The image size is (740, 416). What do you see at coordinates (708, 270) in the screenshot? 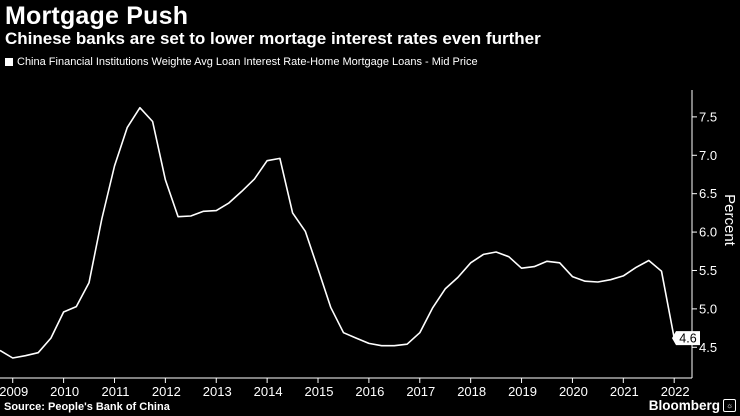
I see `y-tick-label: 5.5` at bounding box center [708, 270].